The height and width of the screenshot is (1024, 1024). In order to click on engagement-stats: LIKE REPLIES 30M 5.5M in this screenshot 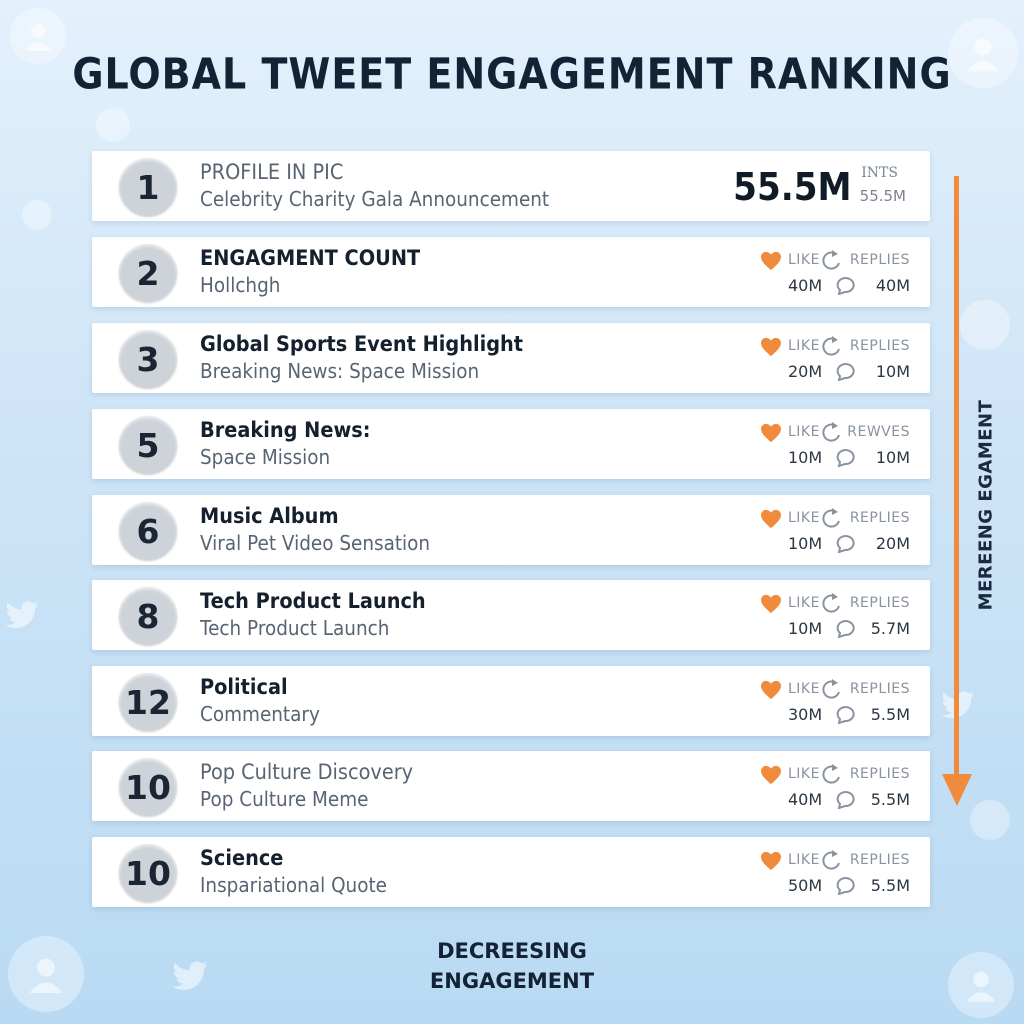, I will do `click(835, 703)`.